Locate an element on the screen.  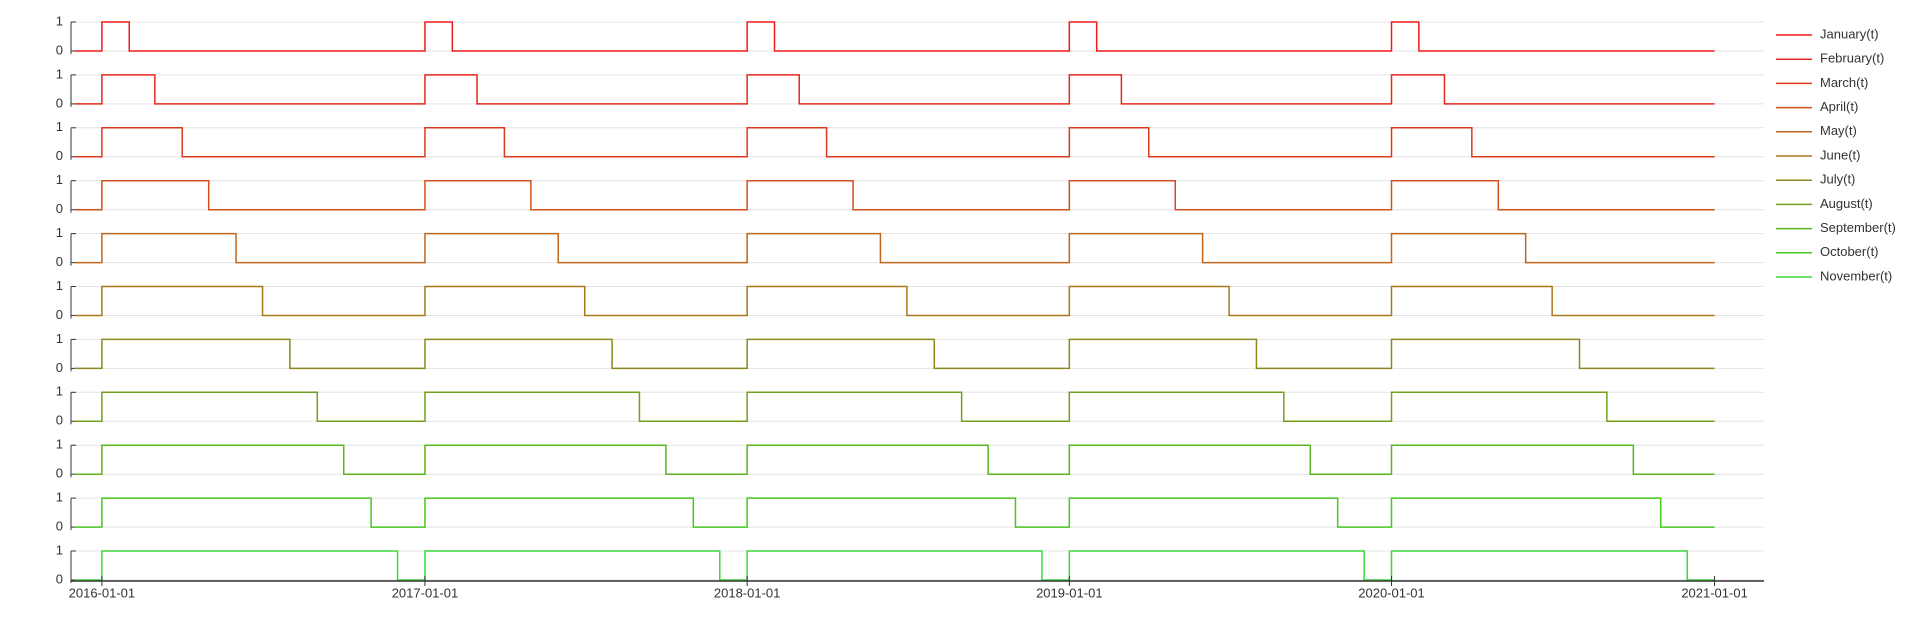
legend-label: March(t) is located at coordinates (1844, 82).